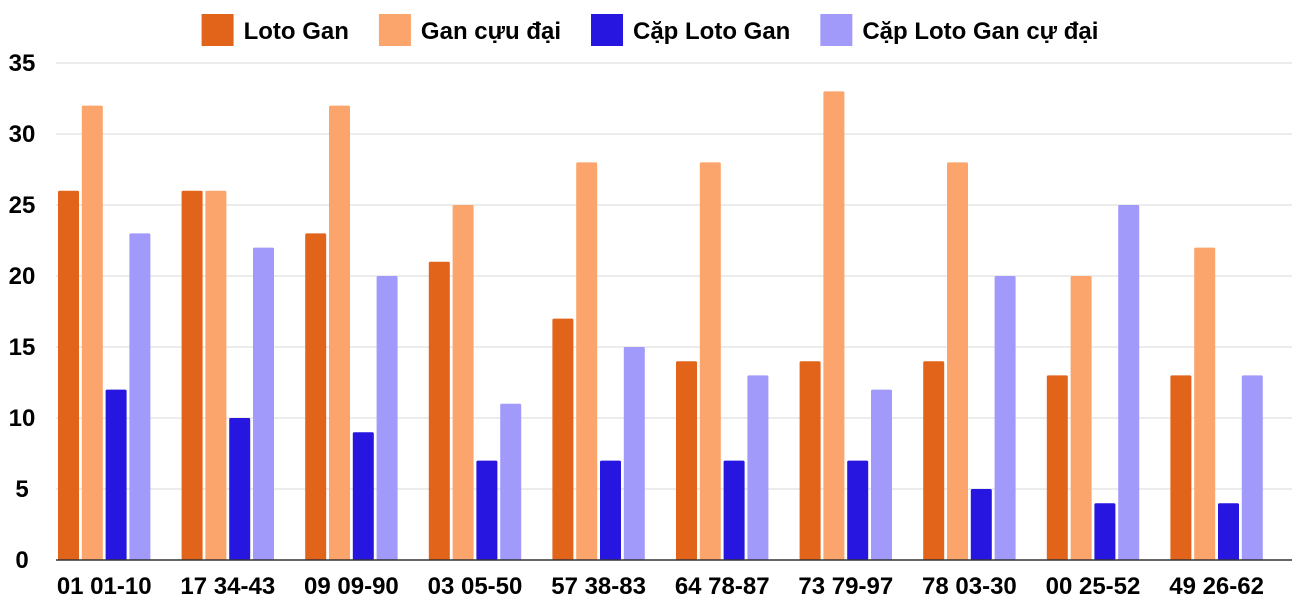  Describe the element at coordinates (845, 586) in the screenshot. I see `x-tick-label: 73 79-97` at that location.